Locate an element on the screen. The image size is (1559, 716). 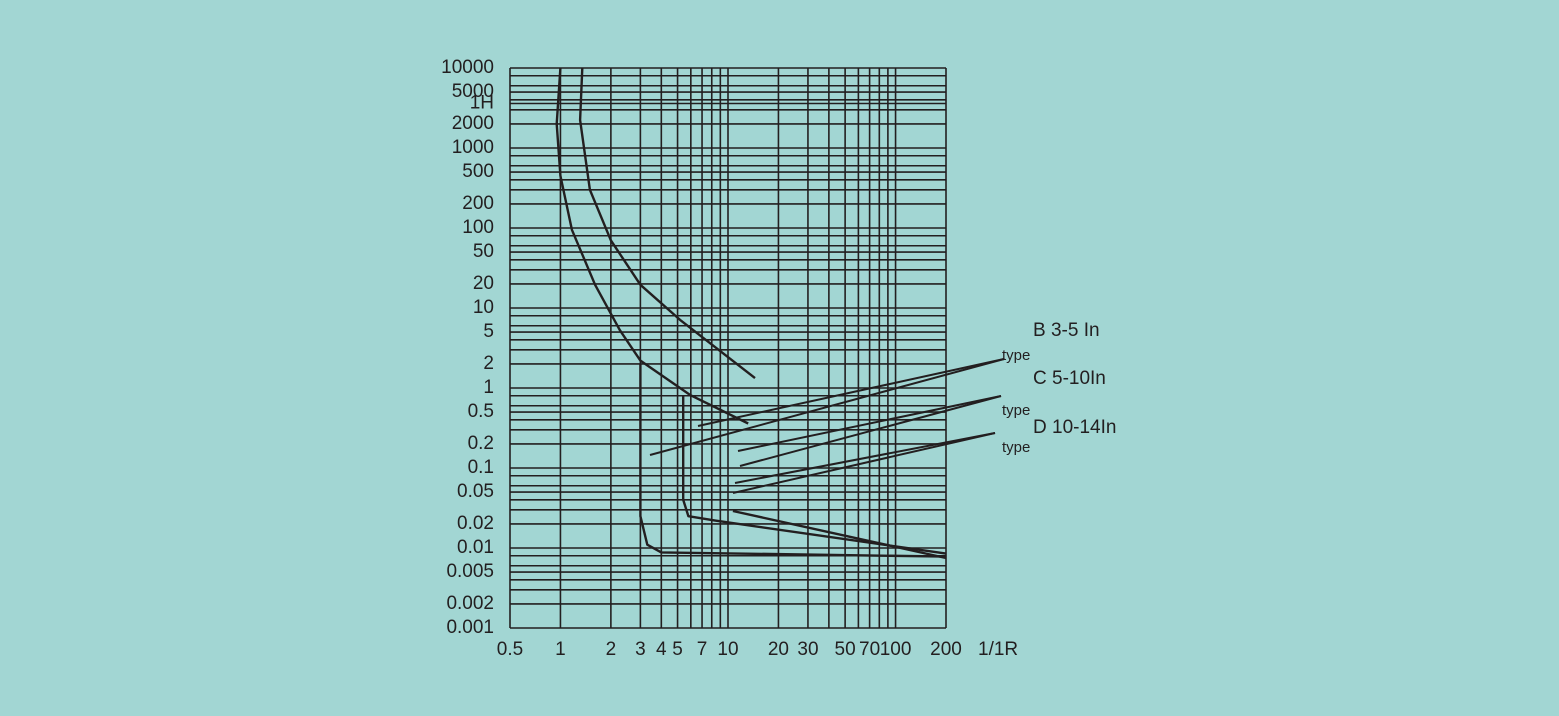
y-tick-label: 1000 is located at coordinates (473, 147).